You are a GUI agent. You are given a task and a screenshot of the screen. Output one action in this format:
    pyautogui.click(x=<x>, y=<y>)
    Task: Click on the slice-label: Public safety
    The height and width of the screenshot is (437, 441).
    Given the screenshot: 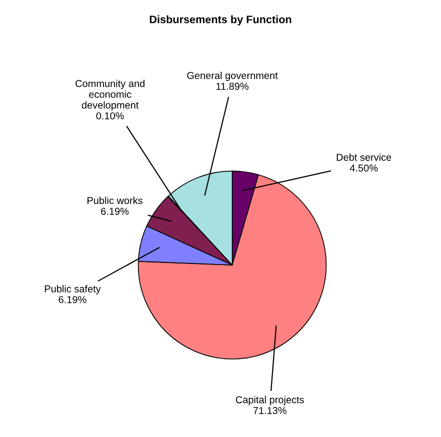 What is the action you would take?
    pyautogui.click(x=72, y=289)
    